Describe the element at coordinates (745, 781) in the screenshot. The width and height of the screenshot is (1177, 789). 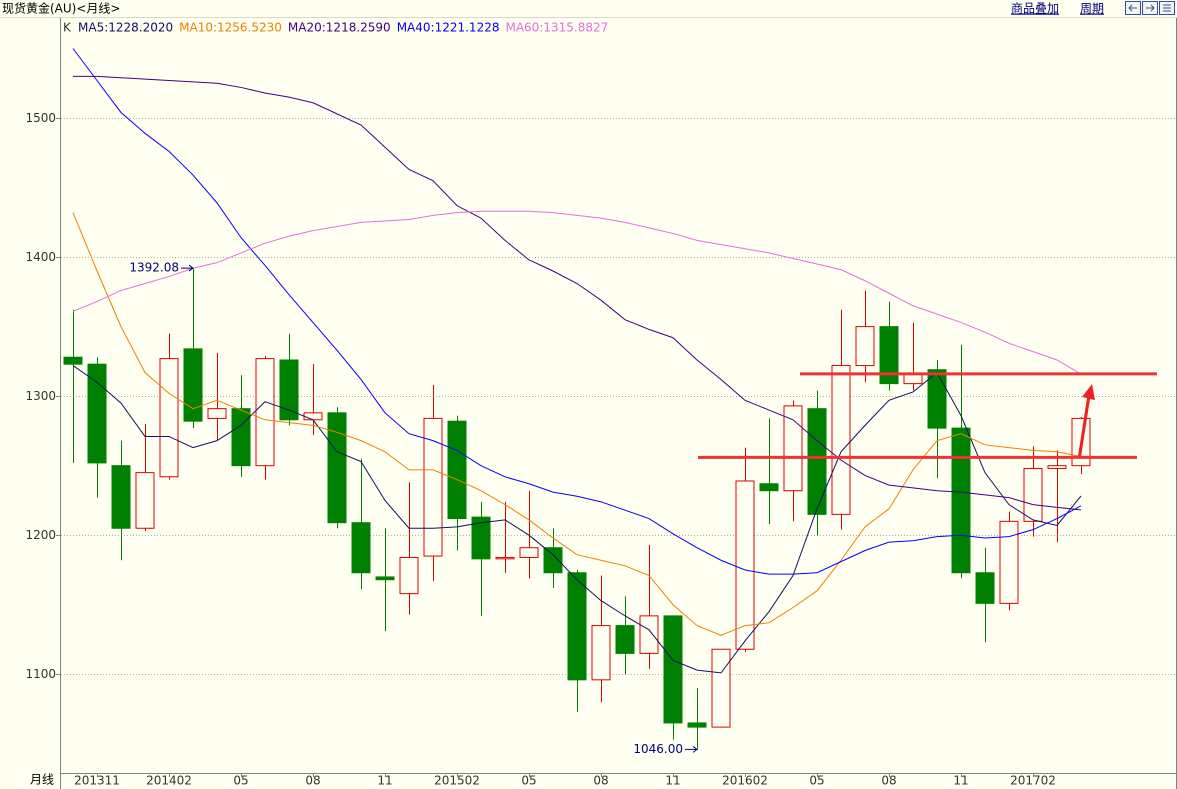
I see `x-tick-label: 201602` at that location.